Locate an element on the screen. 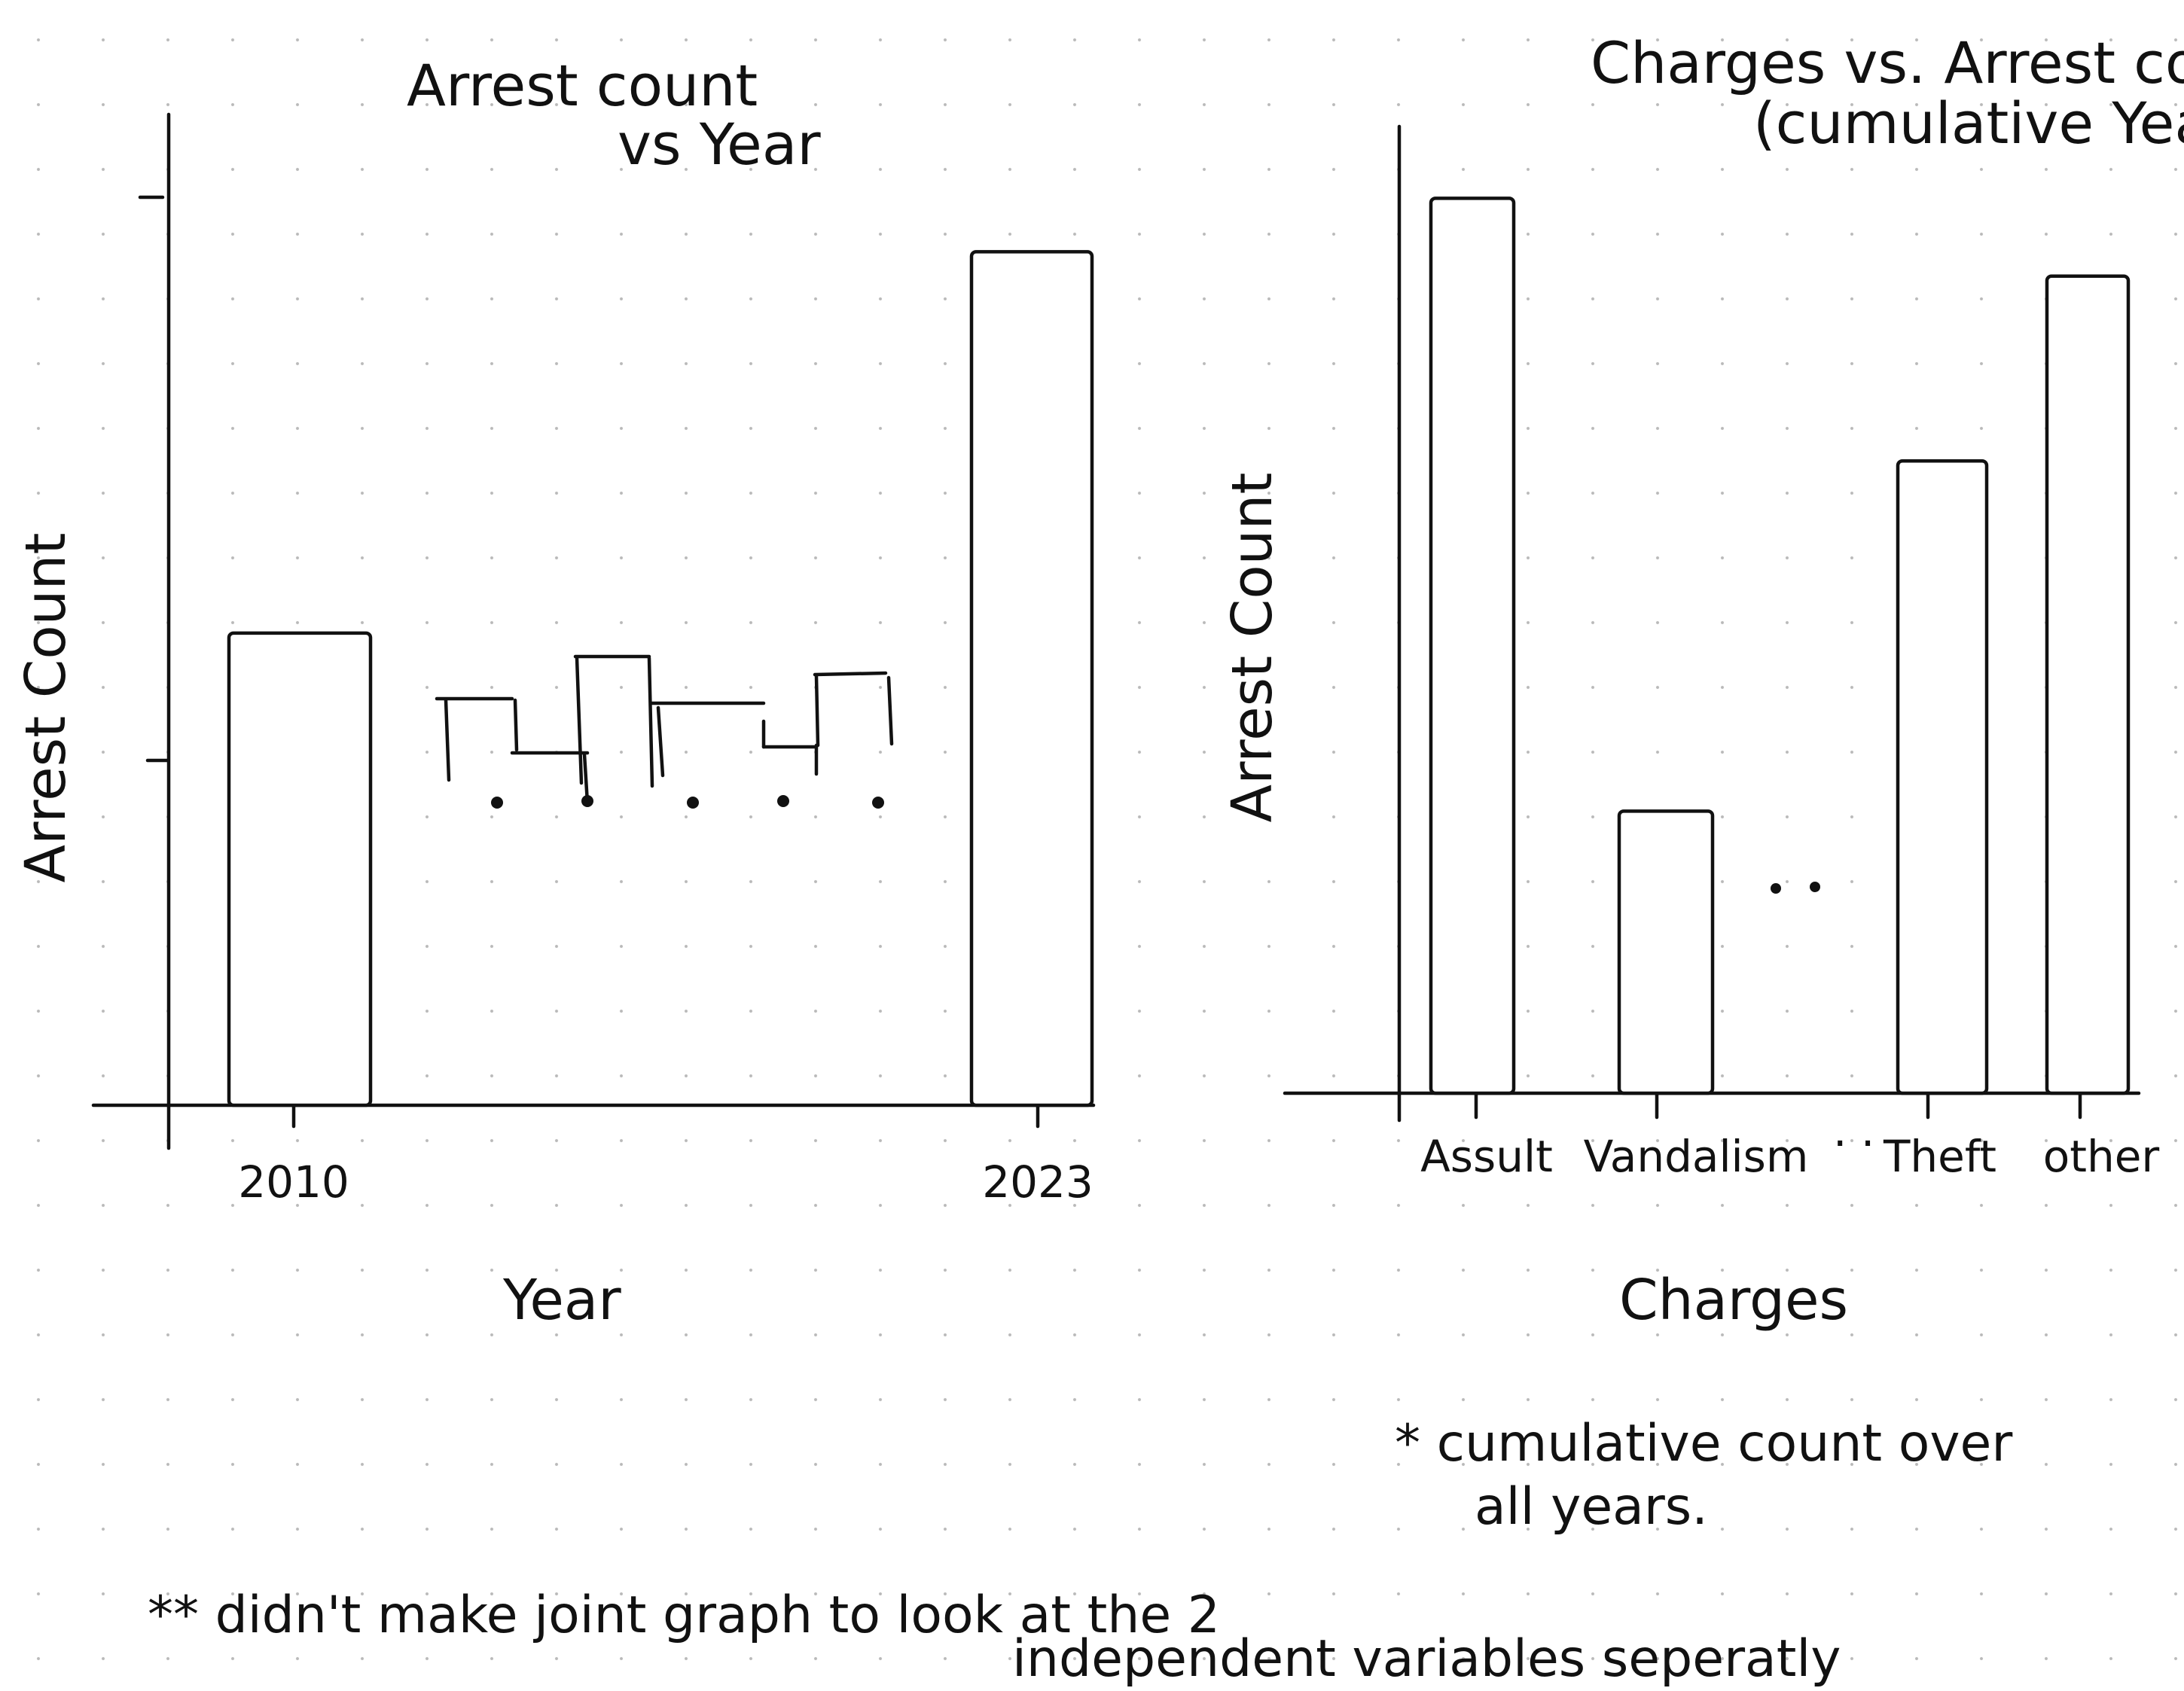  cumulative-note-line-2: all years. is located at coordinates (1591, 1507).